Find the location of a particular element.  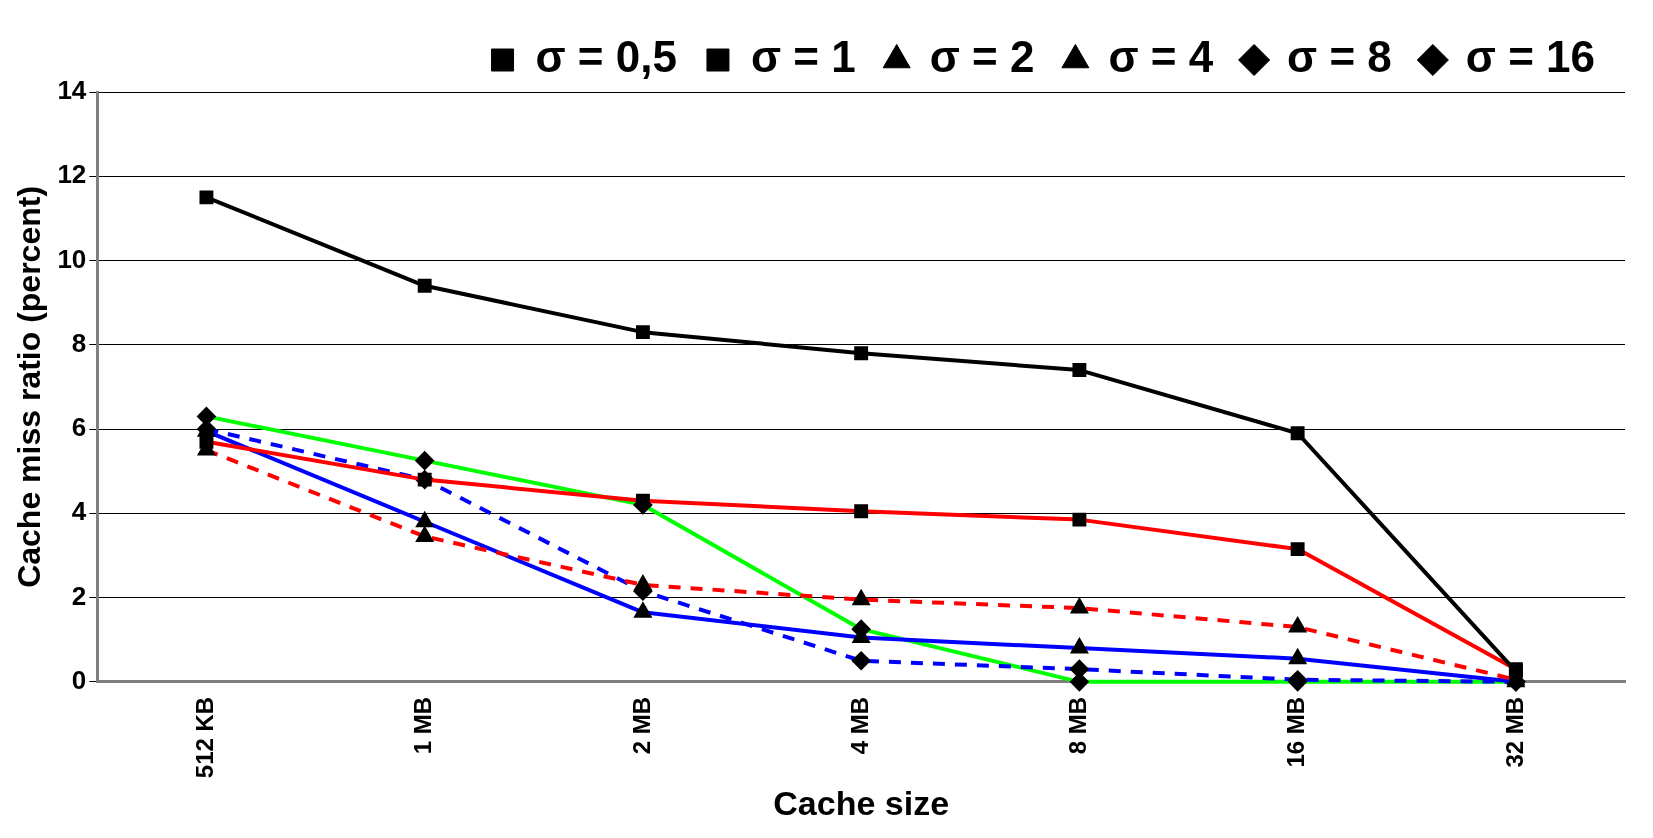

x-tick-label: 16 MB is located at coordinates (1296, 732).